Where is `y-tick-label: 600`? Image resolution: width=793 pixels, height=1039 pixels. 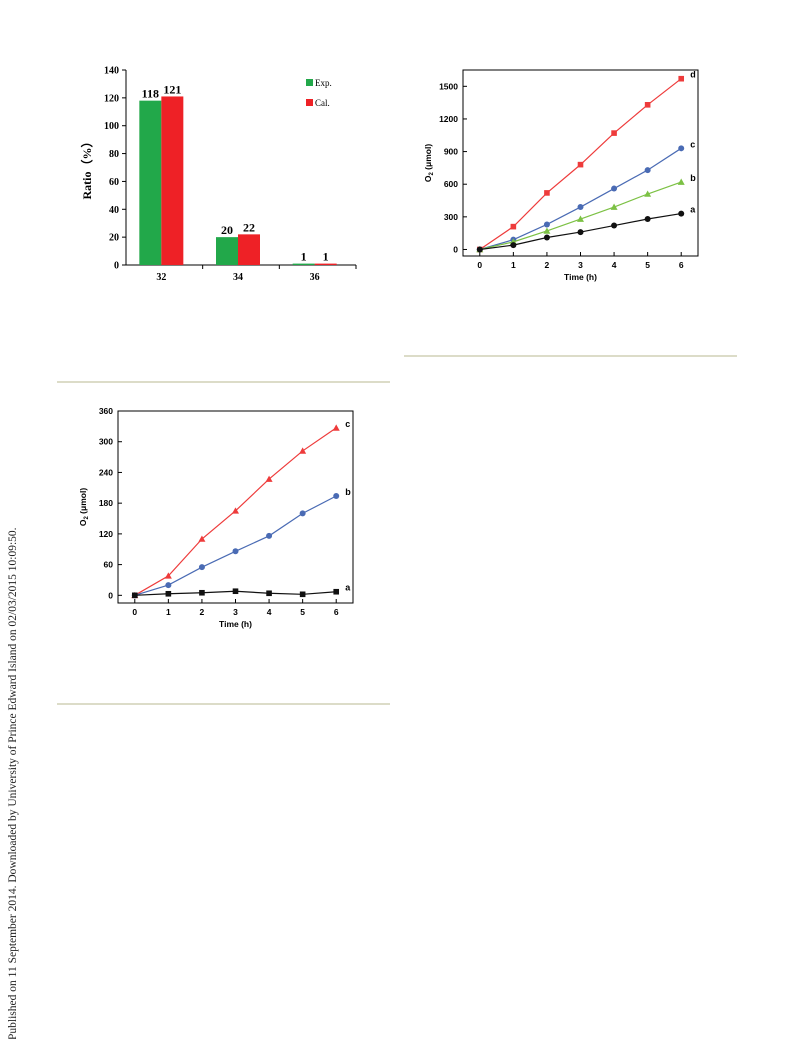 y-tick-label: 600 is located at coordinates (451, 184).